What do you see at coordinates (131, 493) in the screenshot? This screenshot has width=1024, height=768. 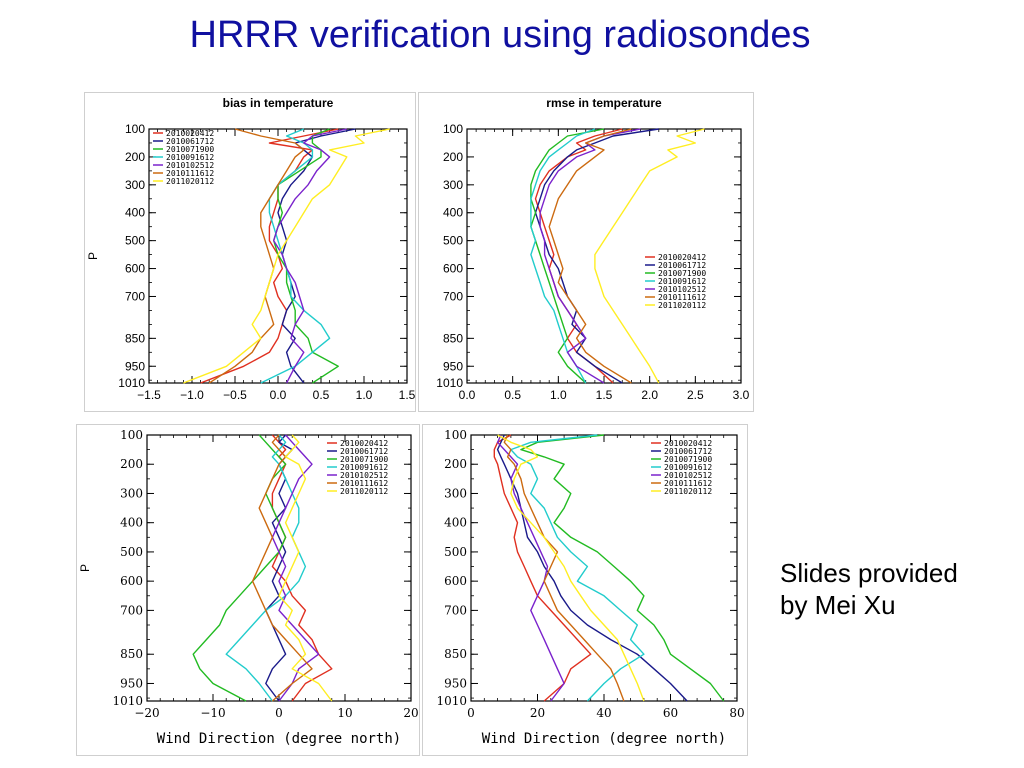 I see `y-tick-label: 300` at bounding box center [131, 493].